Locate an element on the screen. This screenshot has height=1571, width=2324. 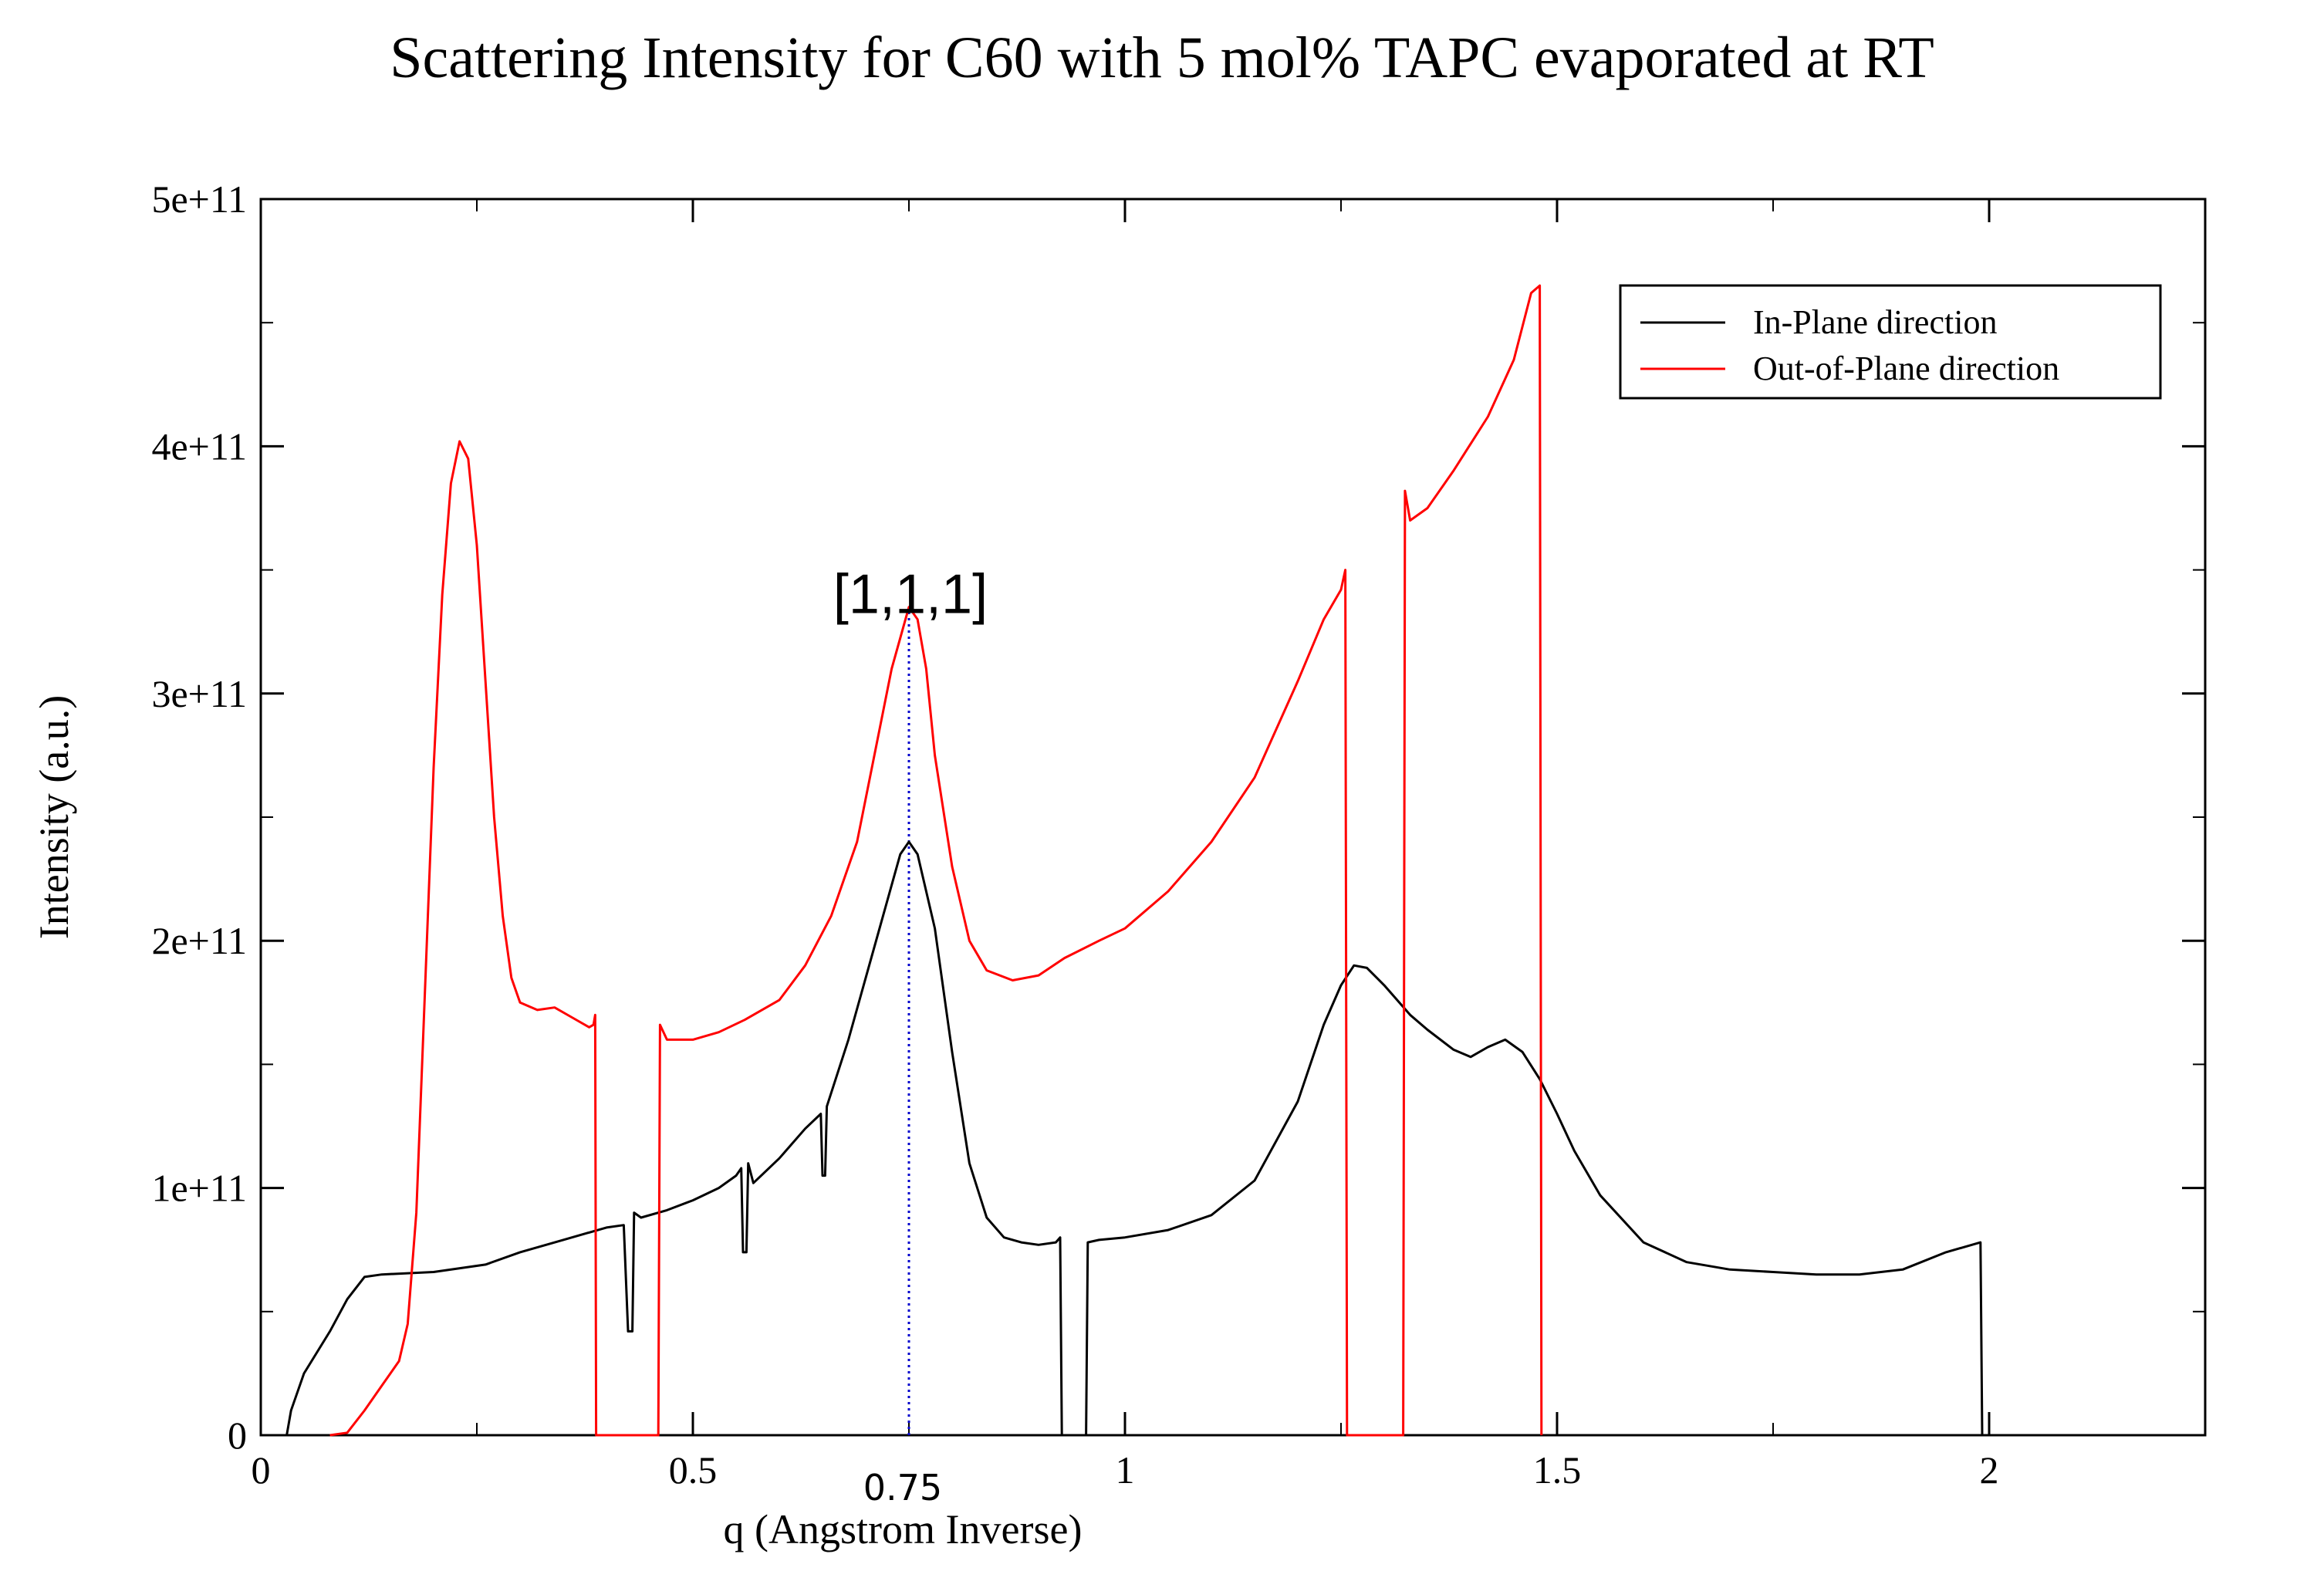
x-tick-label: 0.5 is located at coordinates (693, 1470).